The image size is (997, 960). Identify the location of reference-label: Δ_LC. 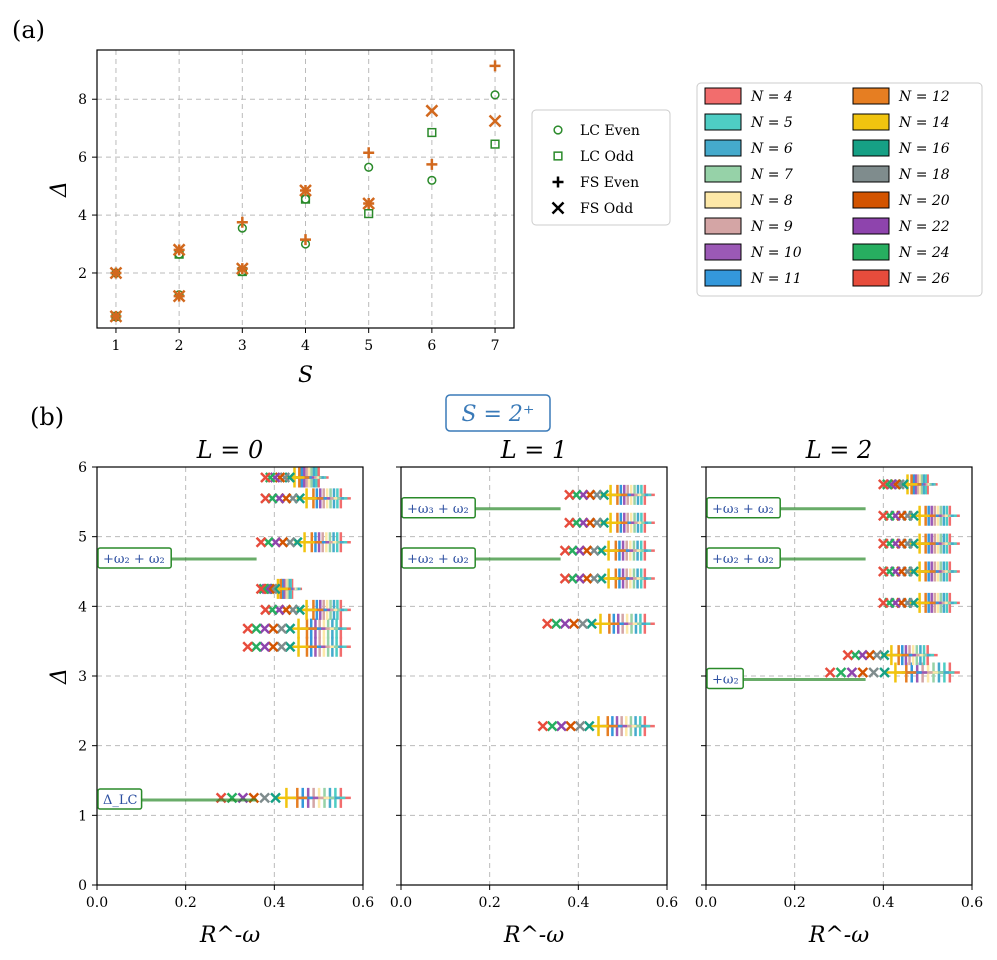
(120, 800).